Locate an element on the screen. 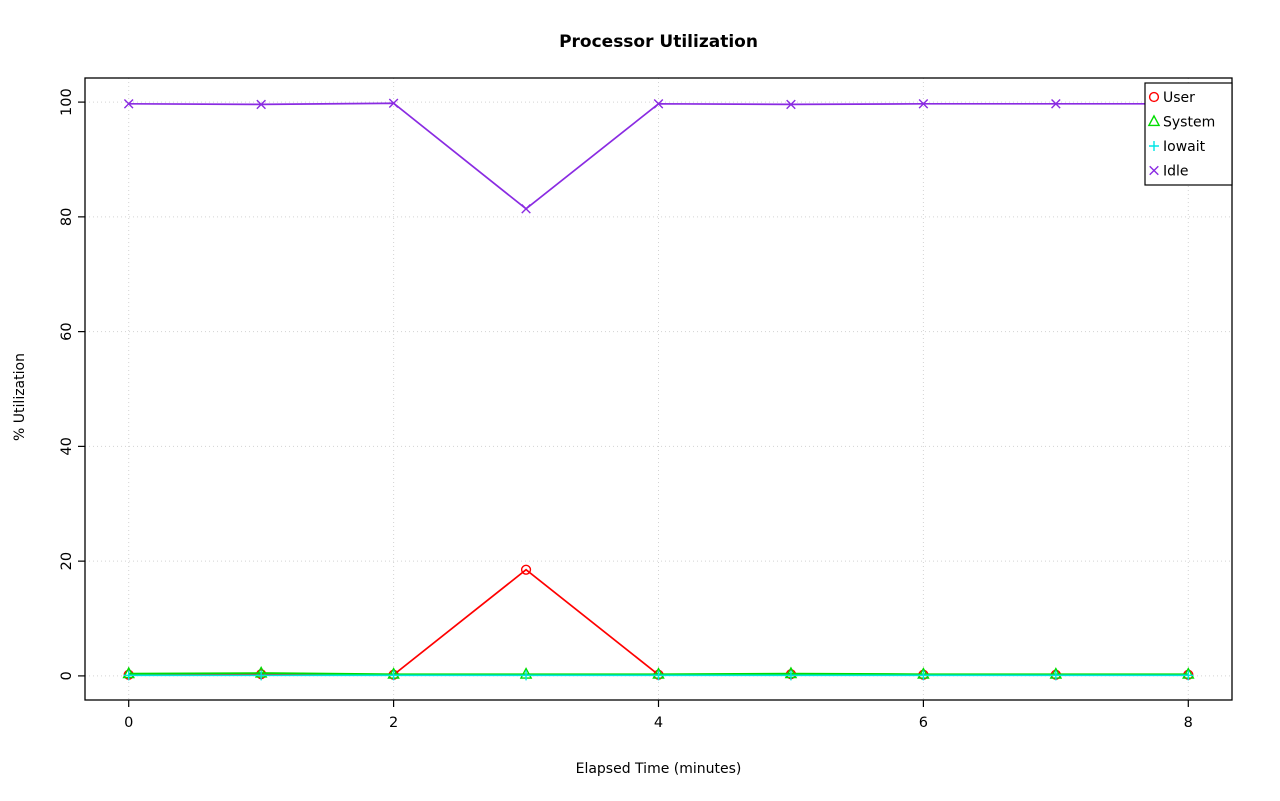 This screenshot has width=1280, height=801. legend-label-iowait: Iowait is located at coordinates (1184, 147).